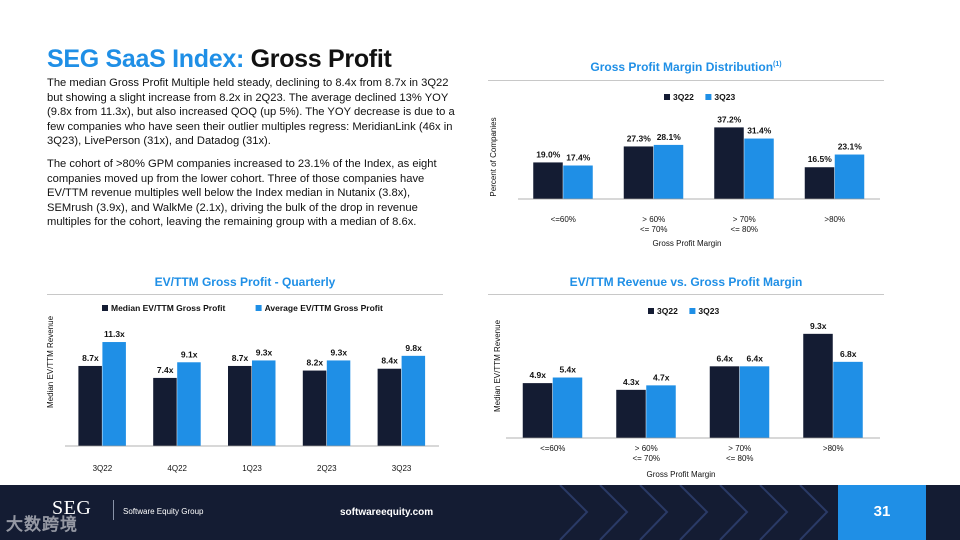 This screenshot has height=540, width=960. What do you see at coordinates (387, 512) in the screenshot?
I see `website-link: softwareequity.com` at bounding box center [387, 512].